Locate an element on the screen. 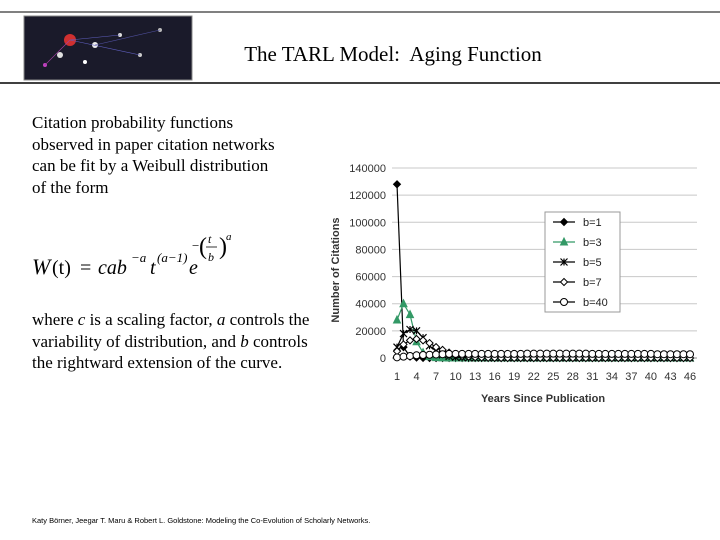 Image resolution: width=720 pixels, height=540 pixels. x-tick-label: 37 is located at coordinates (631, 377).